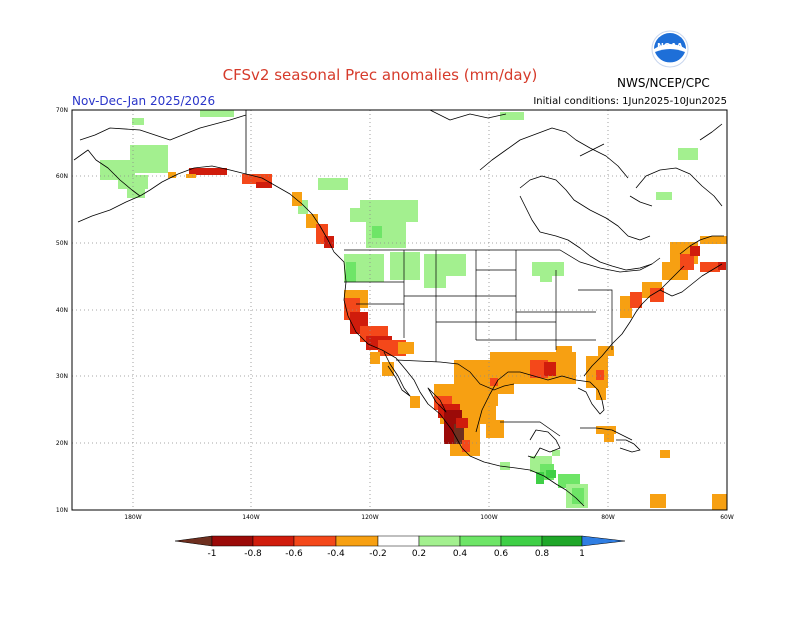  Describe the element at coordinates (250, 517) in the screenshot. I see `lon-label: 140W` at that location.